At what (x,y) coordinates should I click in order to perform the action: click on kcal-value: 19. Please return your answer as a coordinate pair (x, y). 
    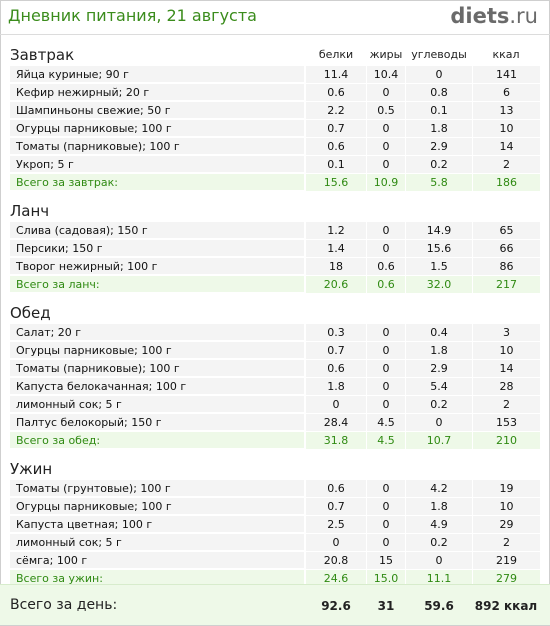
    Looking at the image, I should click on (506, 488).